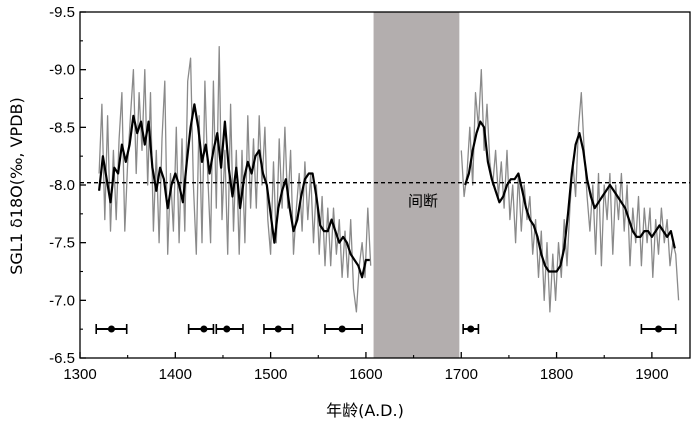 Image resolution: width=700 pixels, height=425 pixels. Describe the element at coordinates (62, 358) in the screenshot. I see `y-tick-label--6.5: -6.5` at that location.